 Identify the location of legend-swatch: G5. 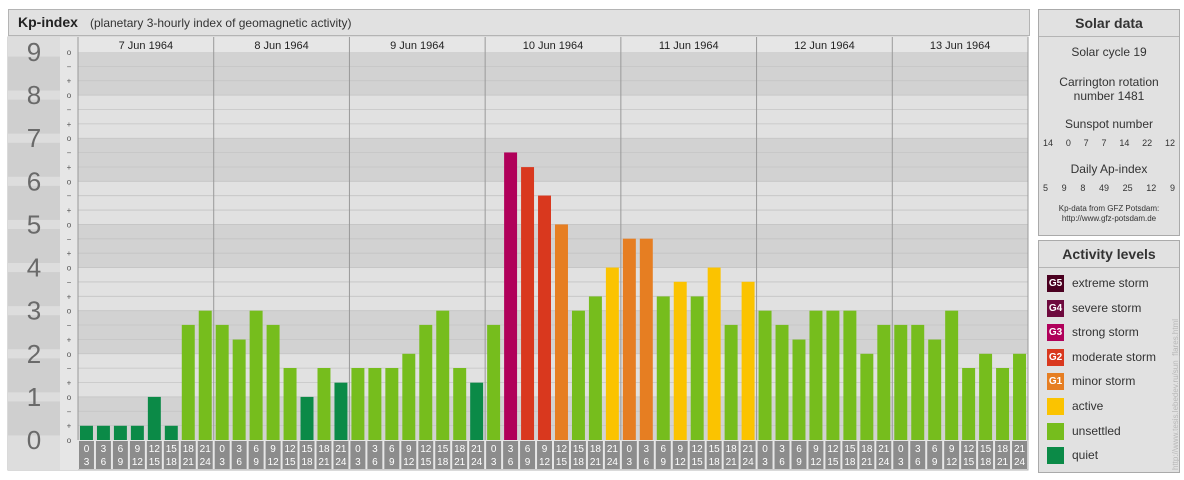
(1055, 283).